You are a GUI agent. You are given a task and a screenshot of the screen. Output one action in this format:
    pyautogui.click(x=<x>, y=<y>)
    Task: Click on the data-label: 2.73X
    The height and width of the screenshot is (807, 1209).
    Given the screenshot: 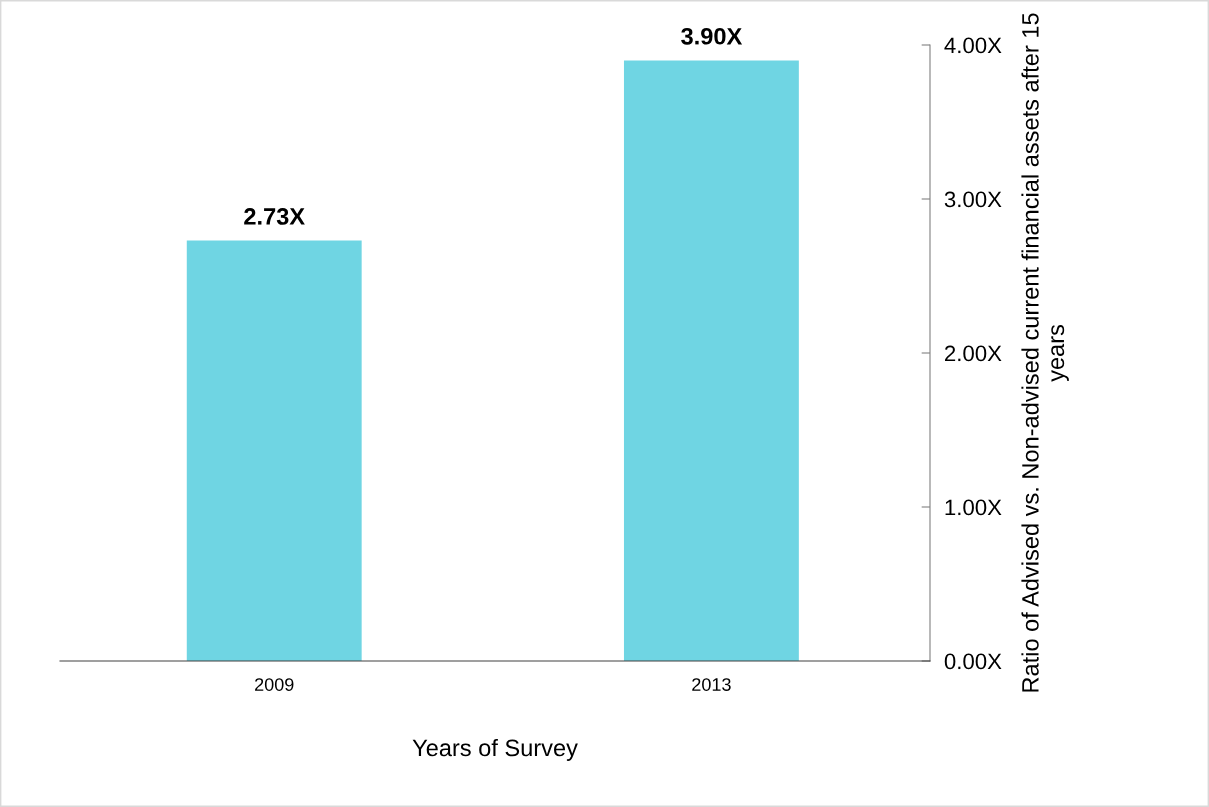 What is the action you would take?
    pyautogui.click(x=274, y=216)
    